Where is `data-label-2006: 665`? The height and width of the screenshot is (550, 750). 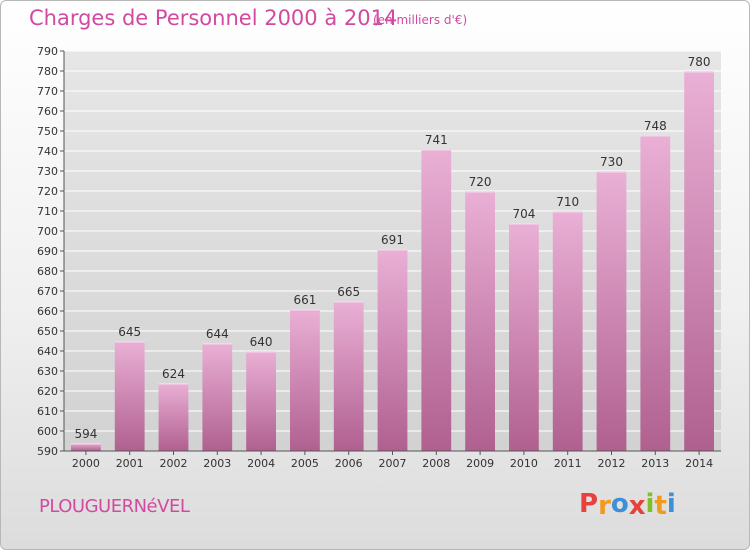 data-label-2006: 665 is located at coordinates (348, 292).